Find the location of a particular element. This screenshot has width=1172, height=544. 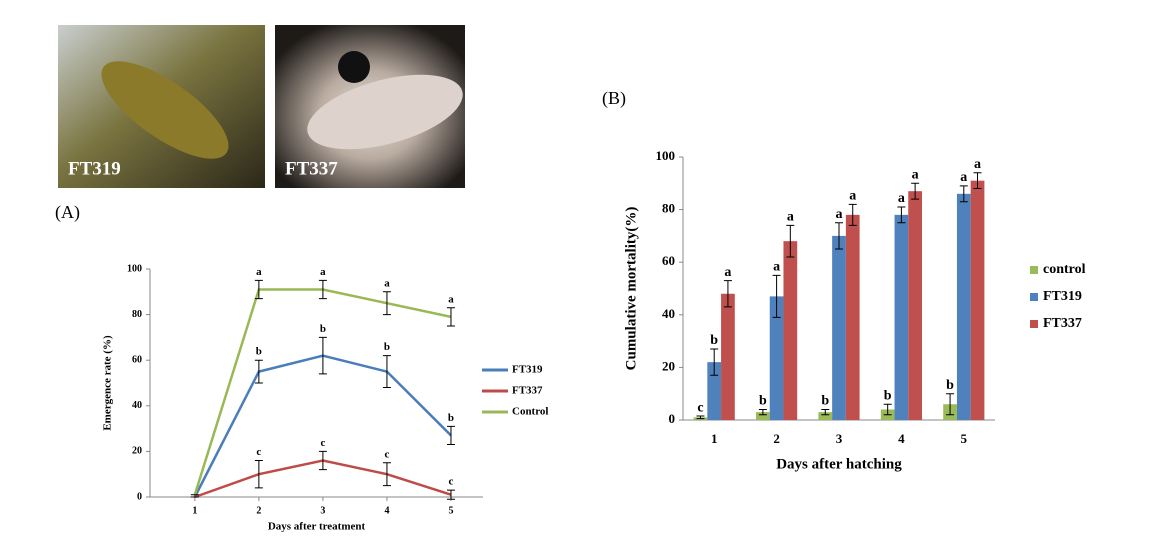

x-axis-title: Days after treatment is located at coordinates (317, 527).